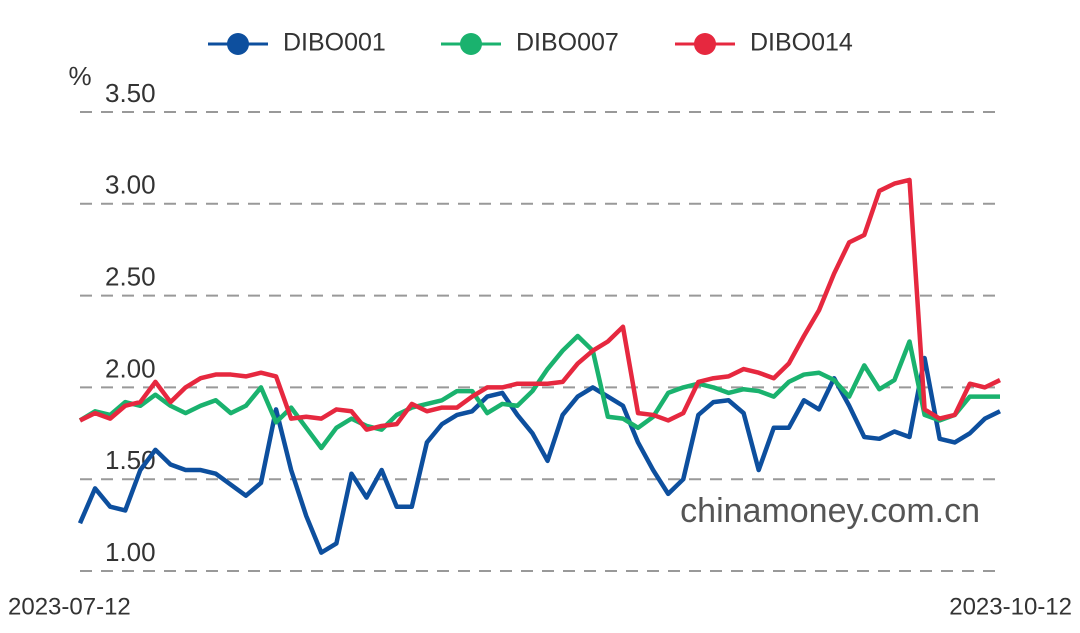 This screenshot has width=1080, height=633. I want to click on y-tick-label: 1.00, so click(130, 552).